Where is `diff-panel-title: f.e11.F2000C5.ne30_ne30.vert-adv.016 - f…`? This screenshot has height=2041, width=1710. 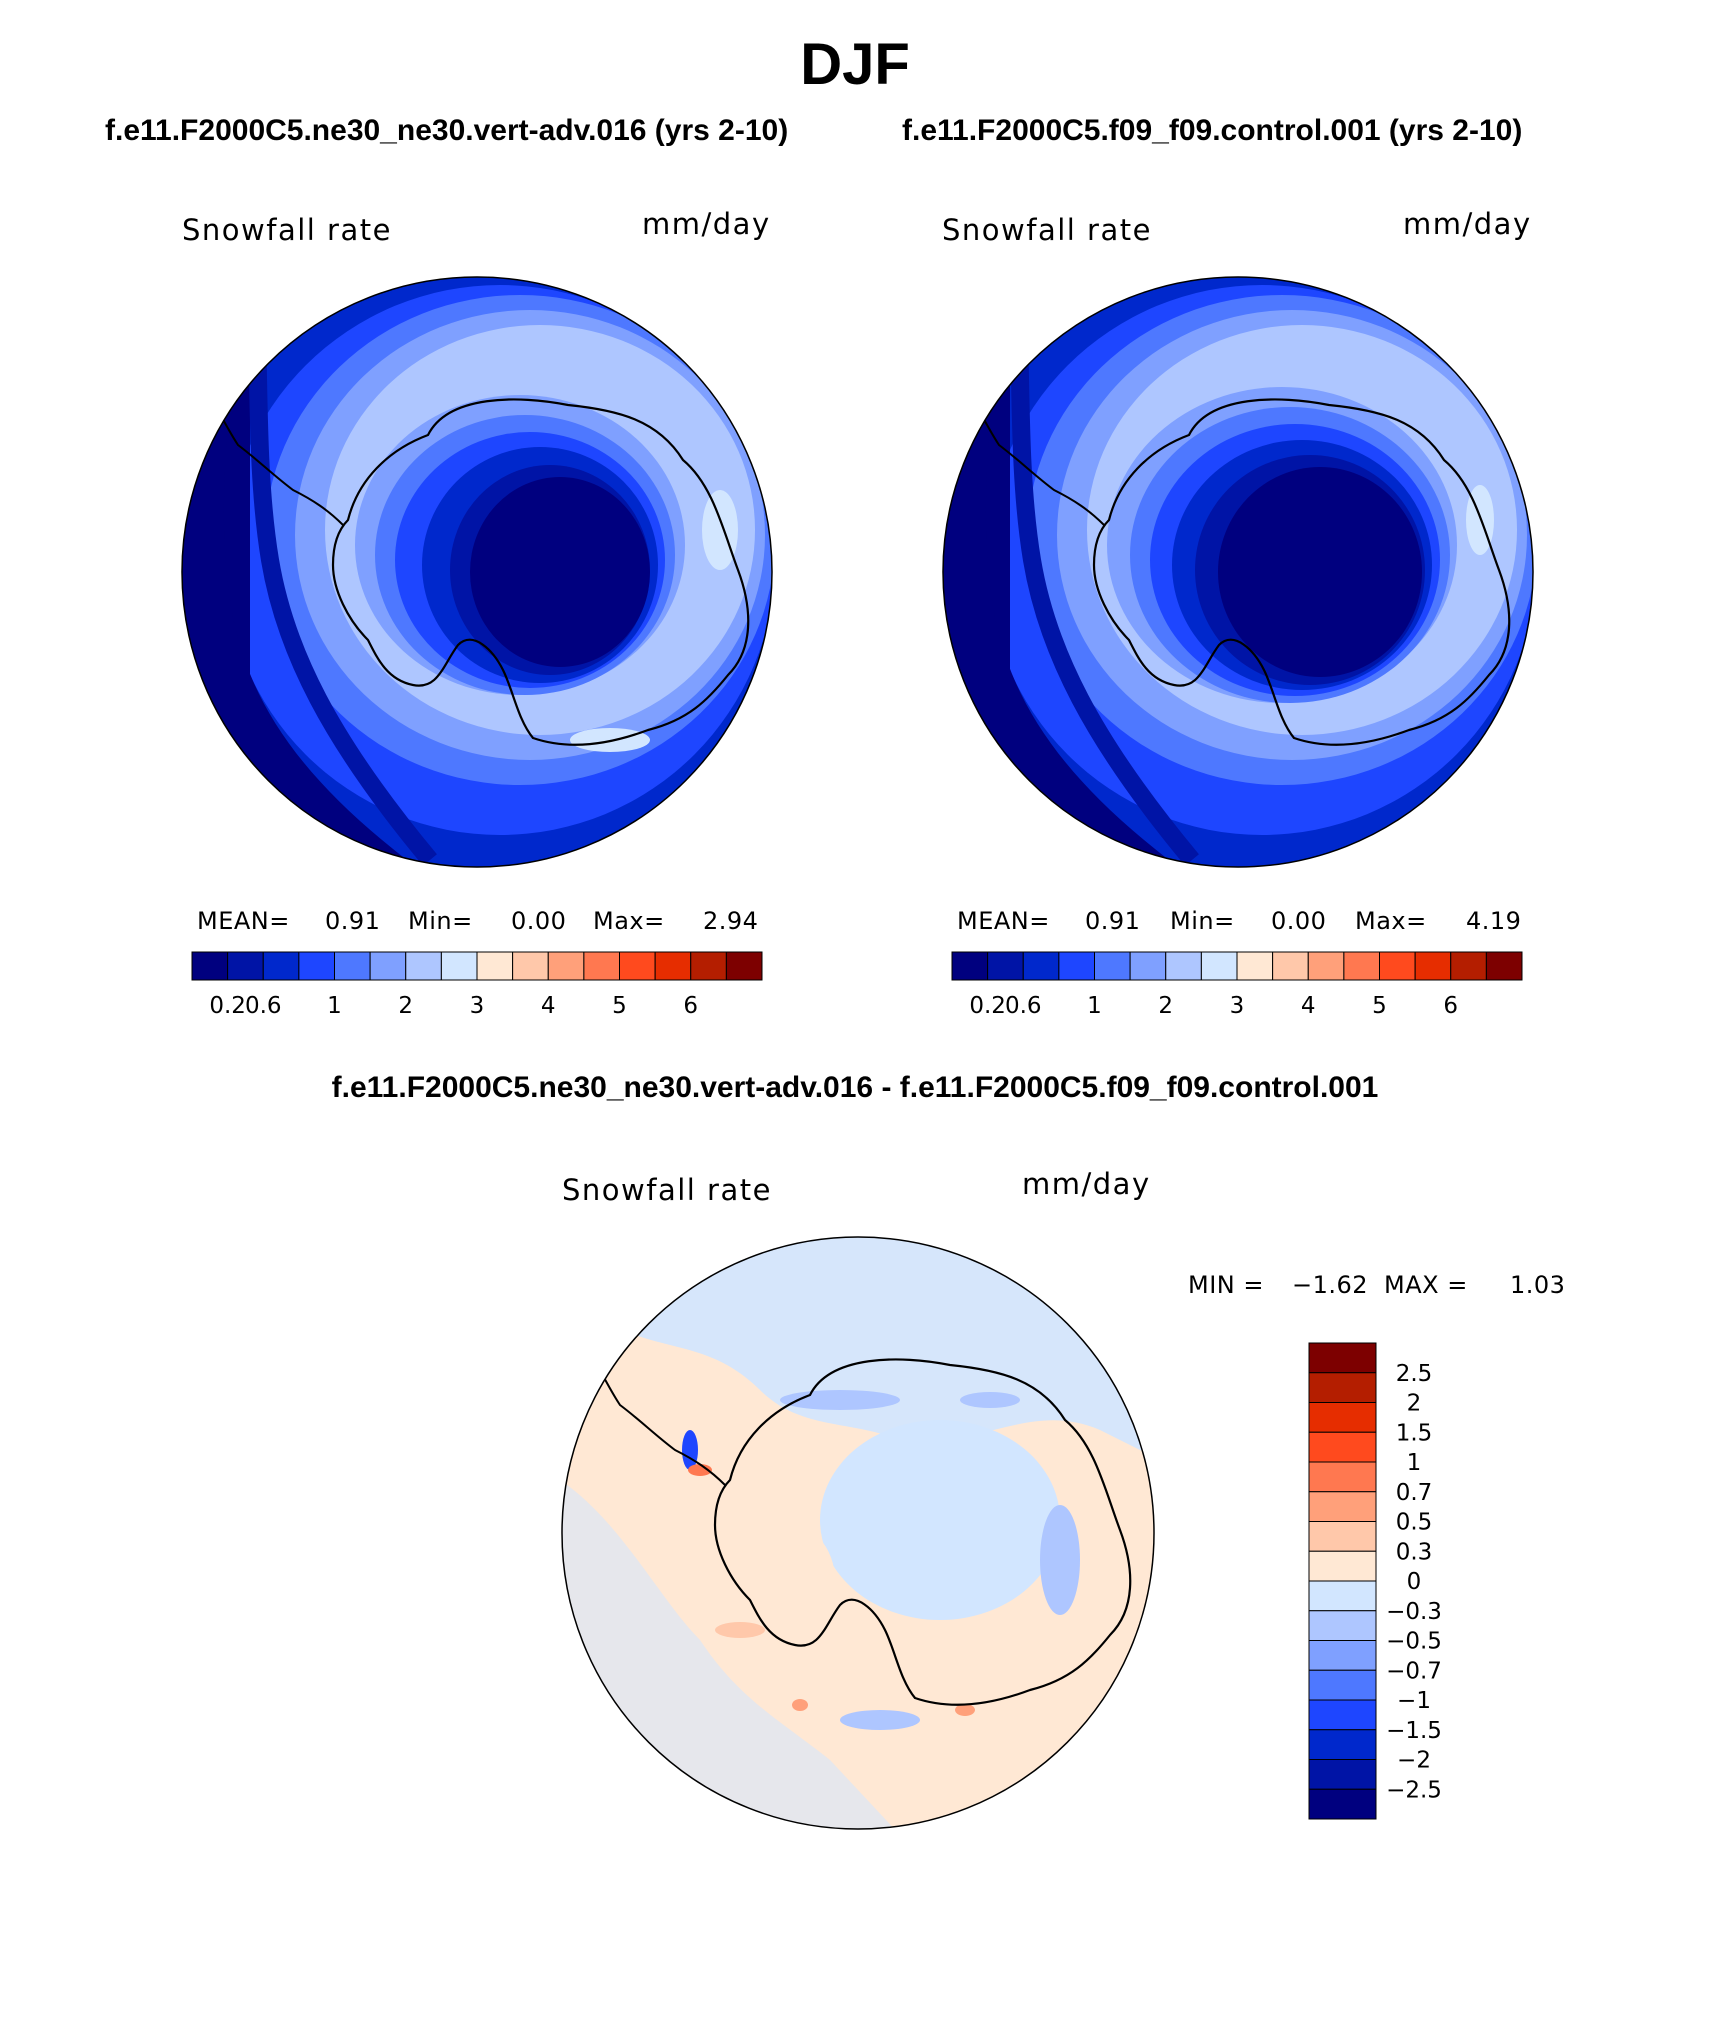 diff-panel-title: f.e11.F2000C5.ne30_ne30.vert-adv.016 - f… is located at coordinates (855, 1087).